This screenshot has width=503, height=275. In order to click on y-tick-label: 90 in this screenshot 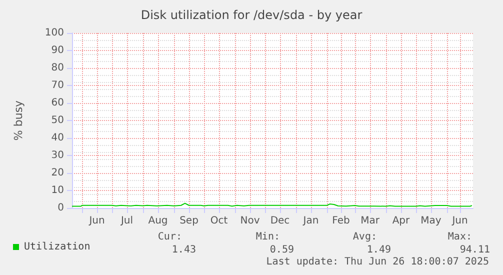, I will do `click(57, 50)`.